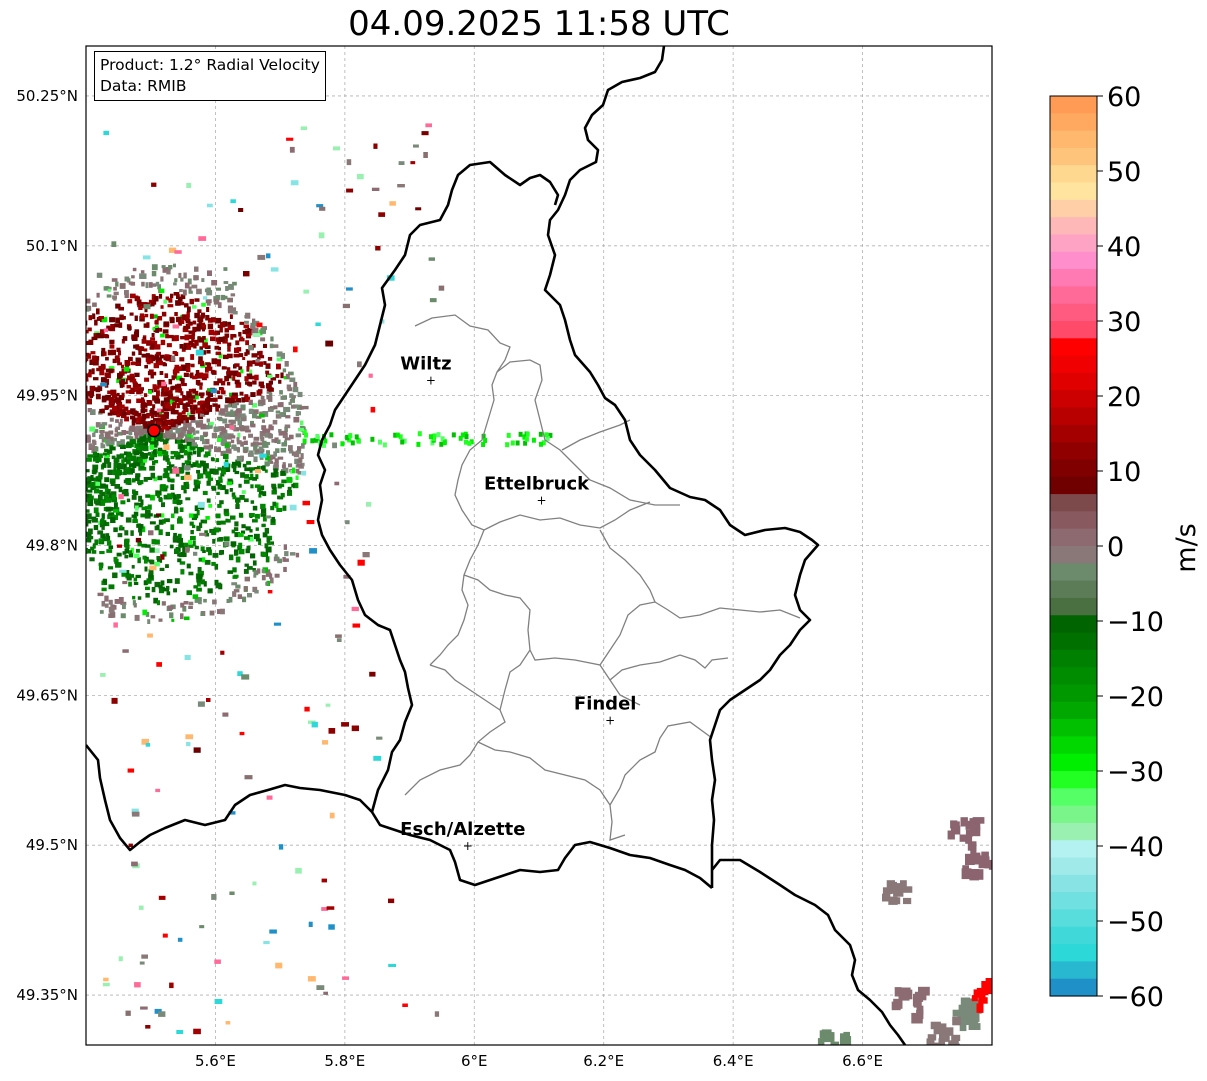 The image size is (1207, 1081). Describe the element at coordinates (215, 1061) in the screenshot. I see `x-tick-label: 5.6°E` at that location.